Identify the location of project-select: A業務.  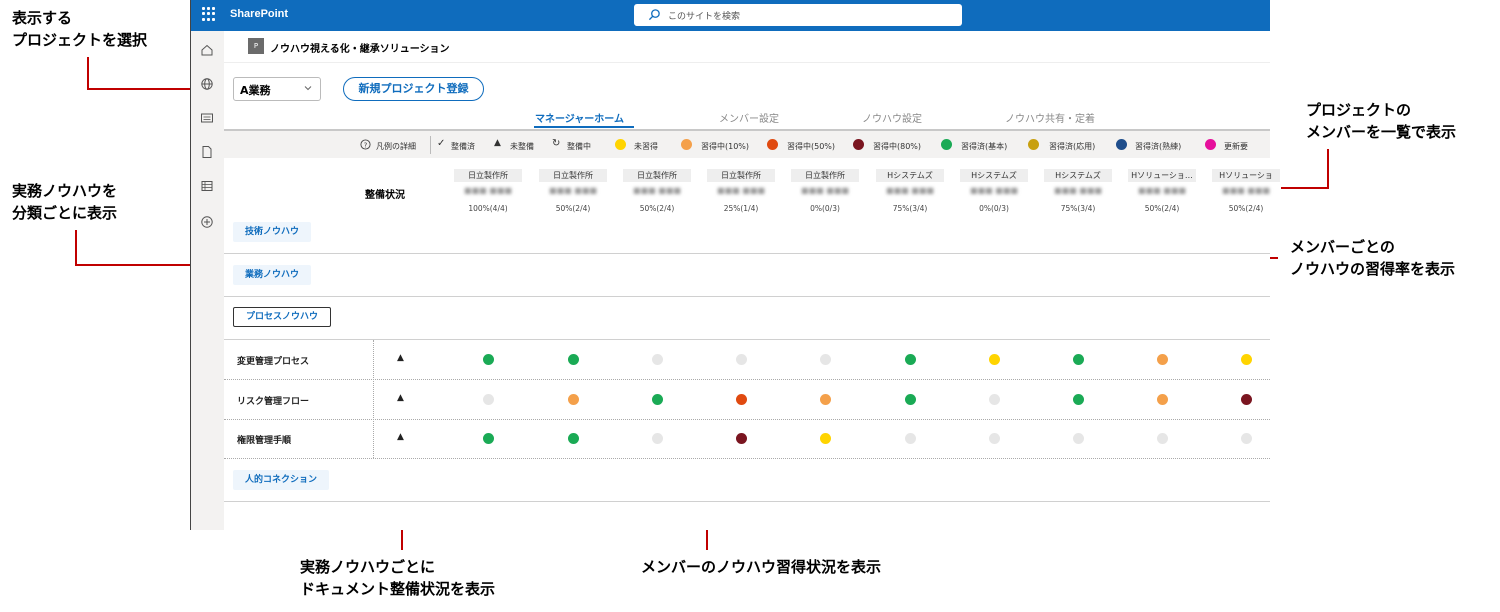
(277, 89).